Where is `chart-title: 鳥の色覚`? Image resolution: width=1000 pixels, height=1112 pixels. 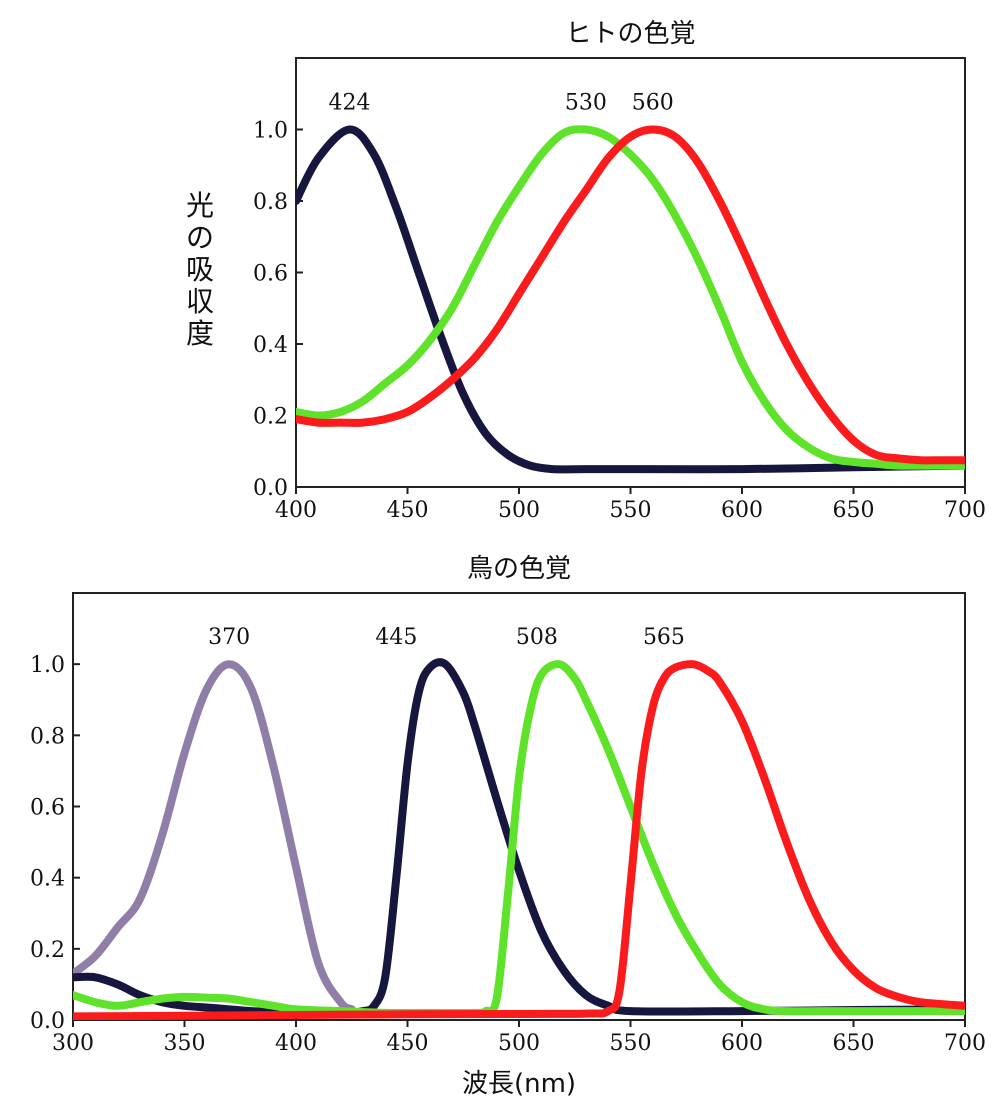
chart-title: 鳥の色覚 is located at coordinates (519, 569).